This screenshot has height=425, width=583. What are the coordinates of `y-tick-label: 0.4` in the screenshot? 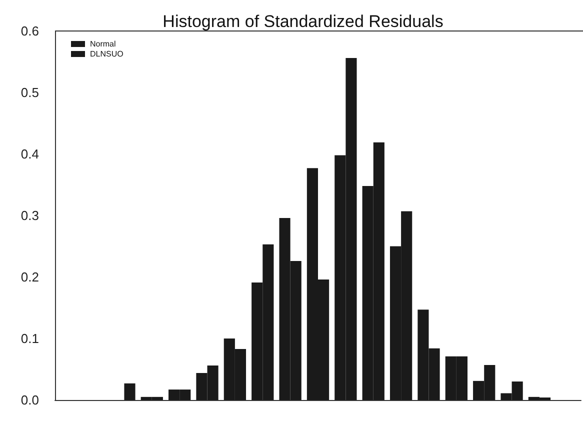 It's located at (29, 154).